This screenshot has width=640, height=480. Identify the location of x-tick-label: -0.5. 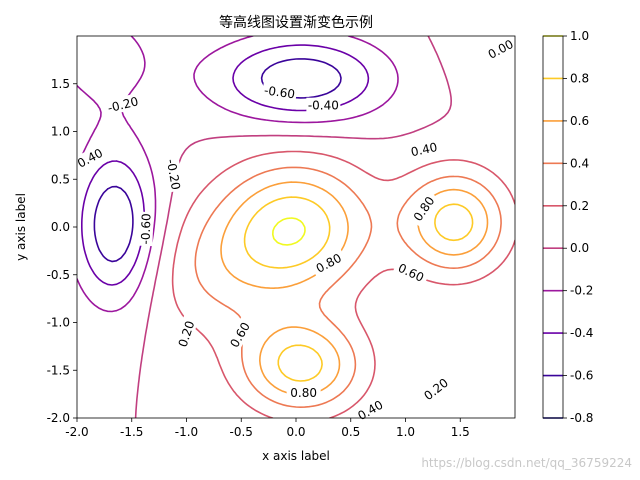
(241, 432).